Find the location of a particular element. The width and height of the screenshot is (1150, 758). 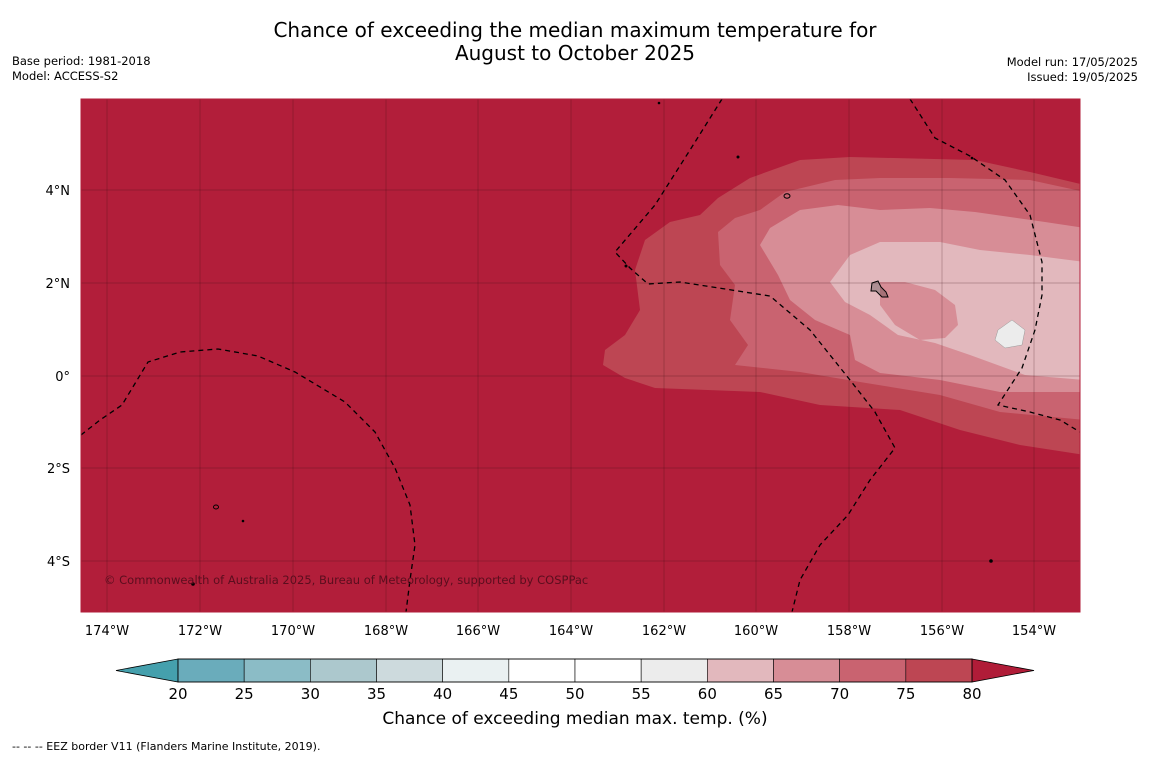

x-tick-156w: 156°W is located at coordinates (942, 631).